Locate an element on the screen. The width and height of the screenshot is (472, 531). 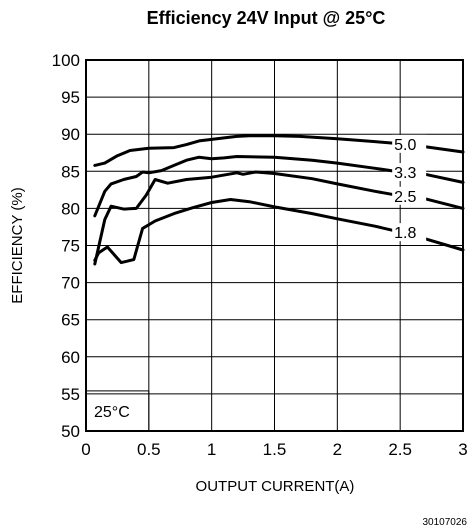
y-tick-label: 85 is located at coordinates (70, 171).